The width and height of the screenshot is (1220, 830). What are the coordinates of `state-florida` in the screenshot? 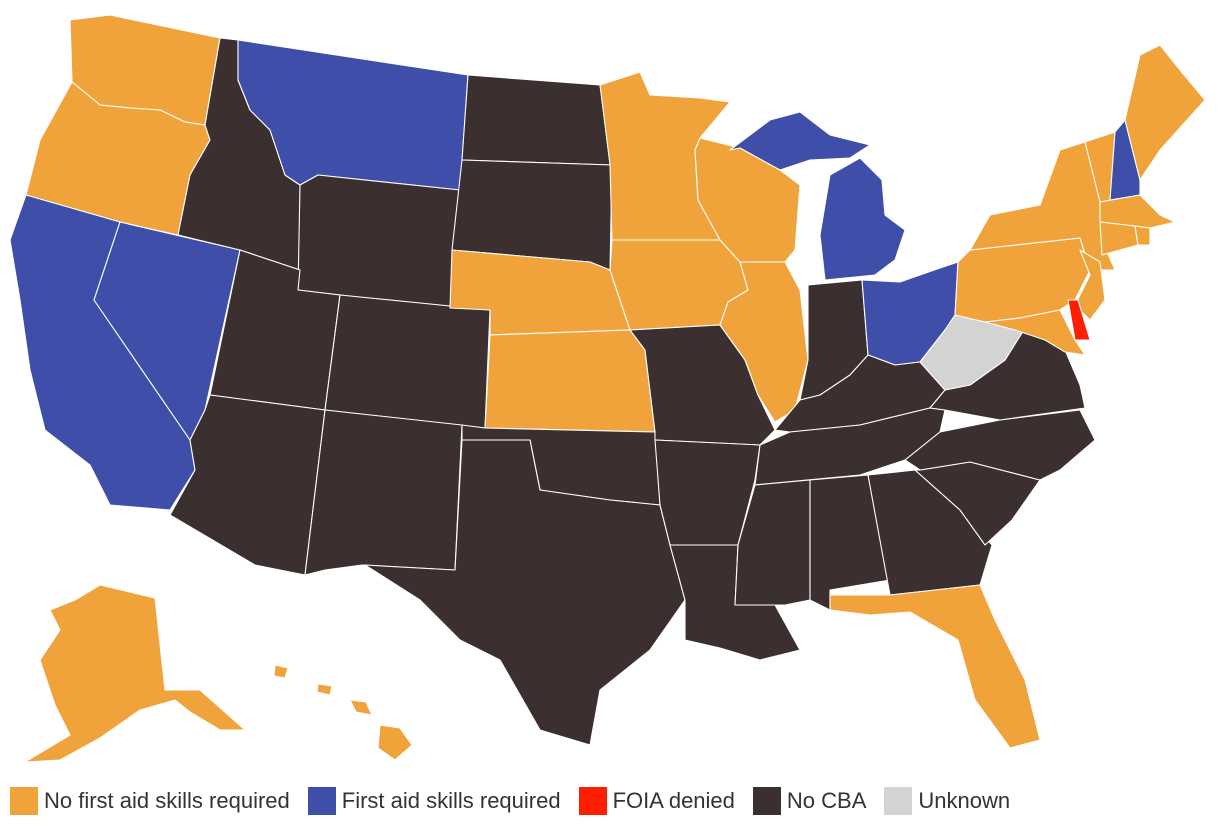 It's located at (935, 666).